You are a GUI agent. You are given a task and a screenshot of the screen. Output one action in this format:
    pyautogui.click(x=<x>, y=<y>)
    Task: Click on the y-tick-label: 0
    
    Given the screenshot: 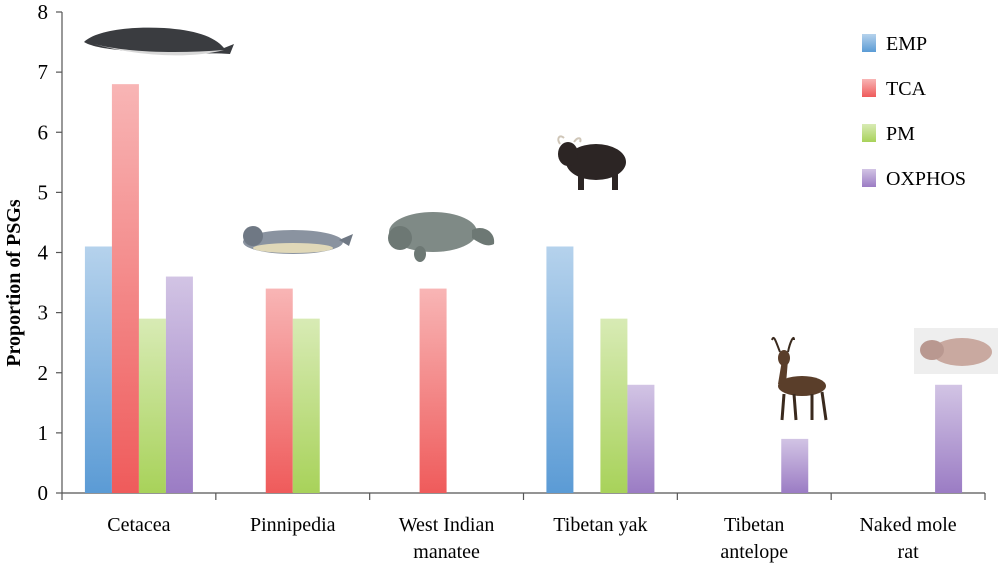 What is the action you would take?
    pyautogui.click(x=43, y=493)
    